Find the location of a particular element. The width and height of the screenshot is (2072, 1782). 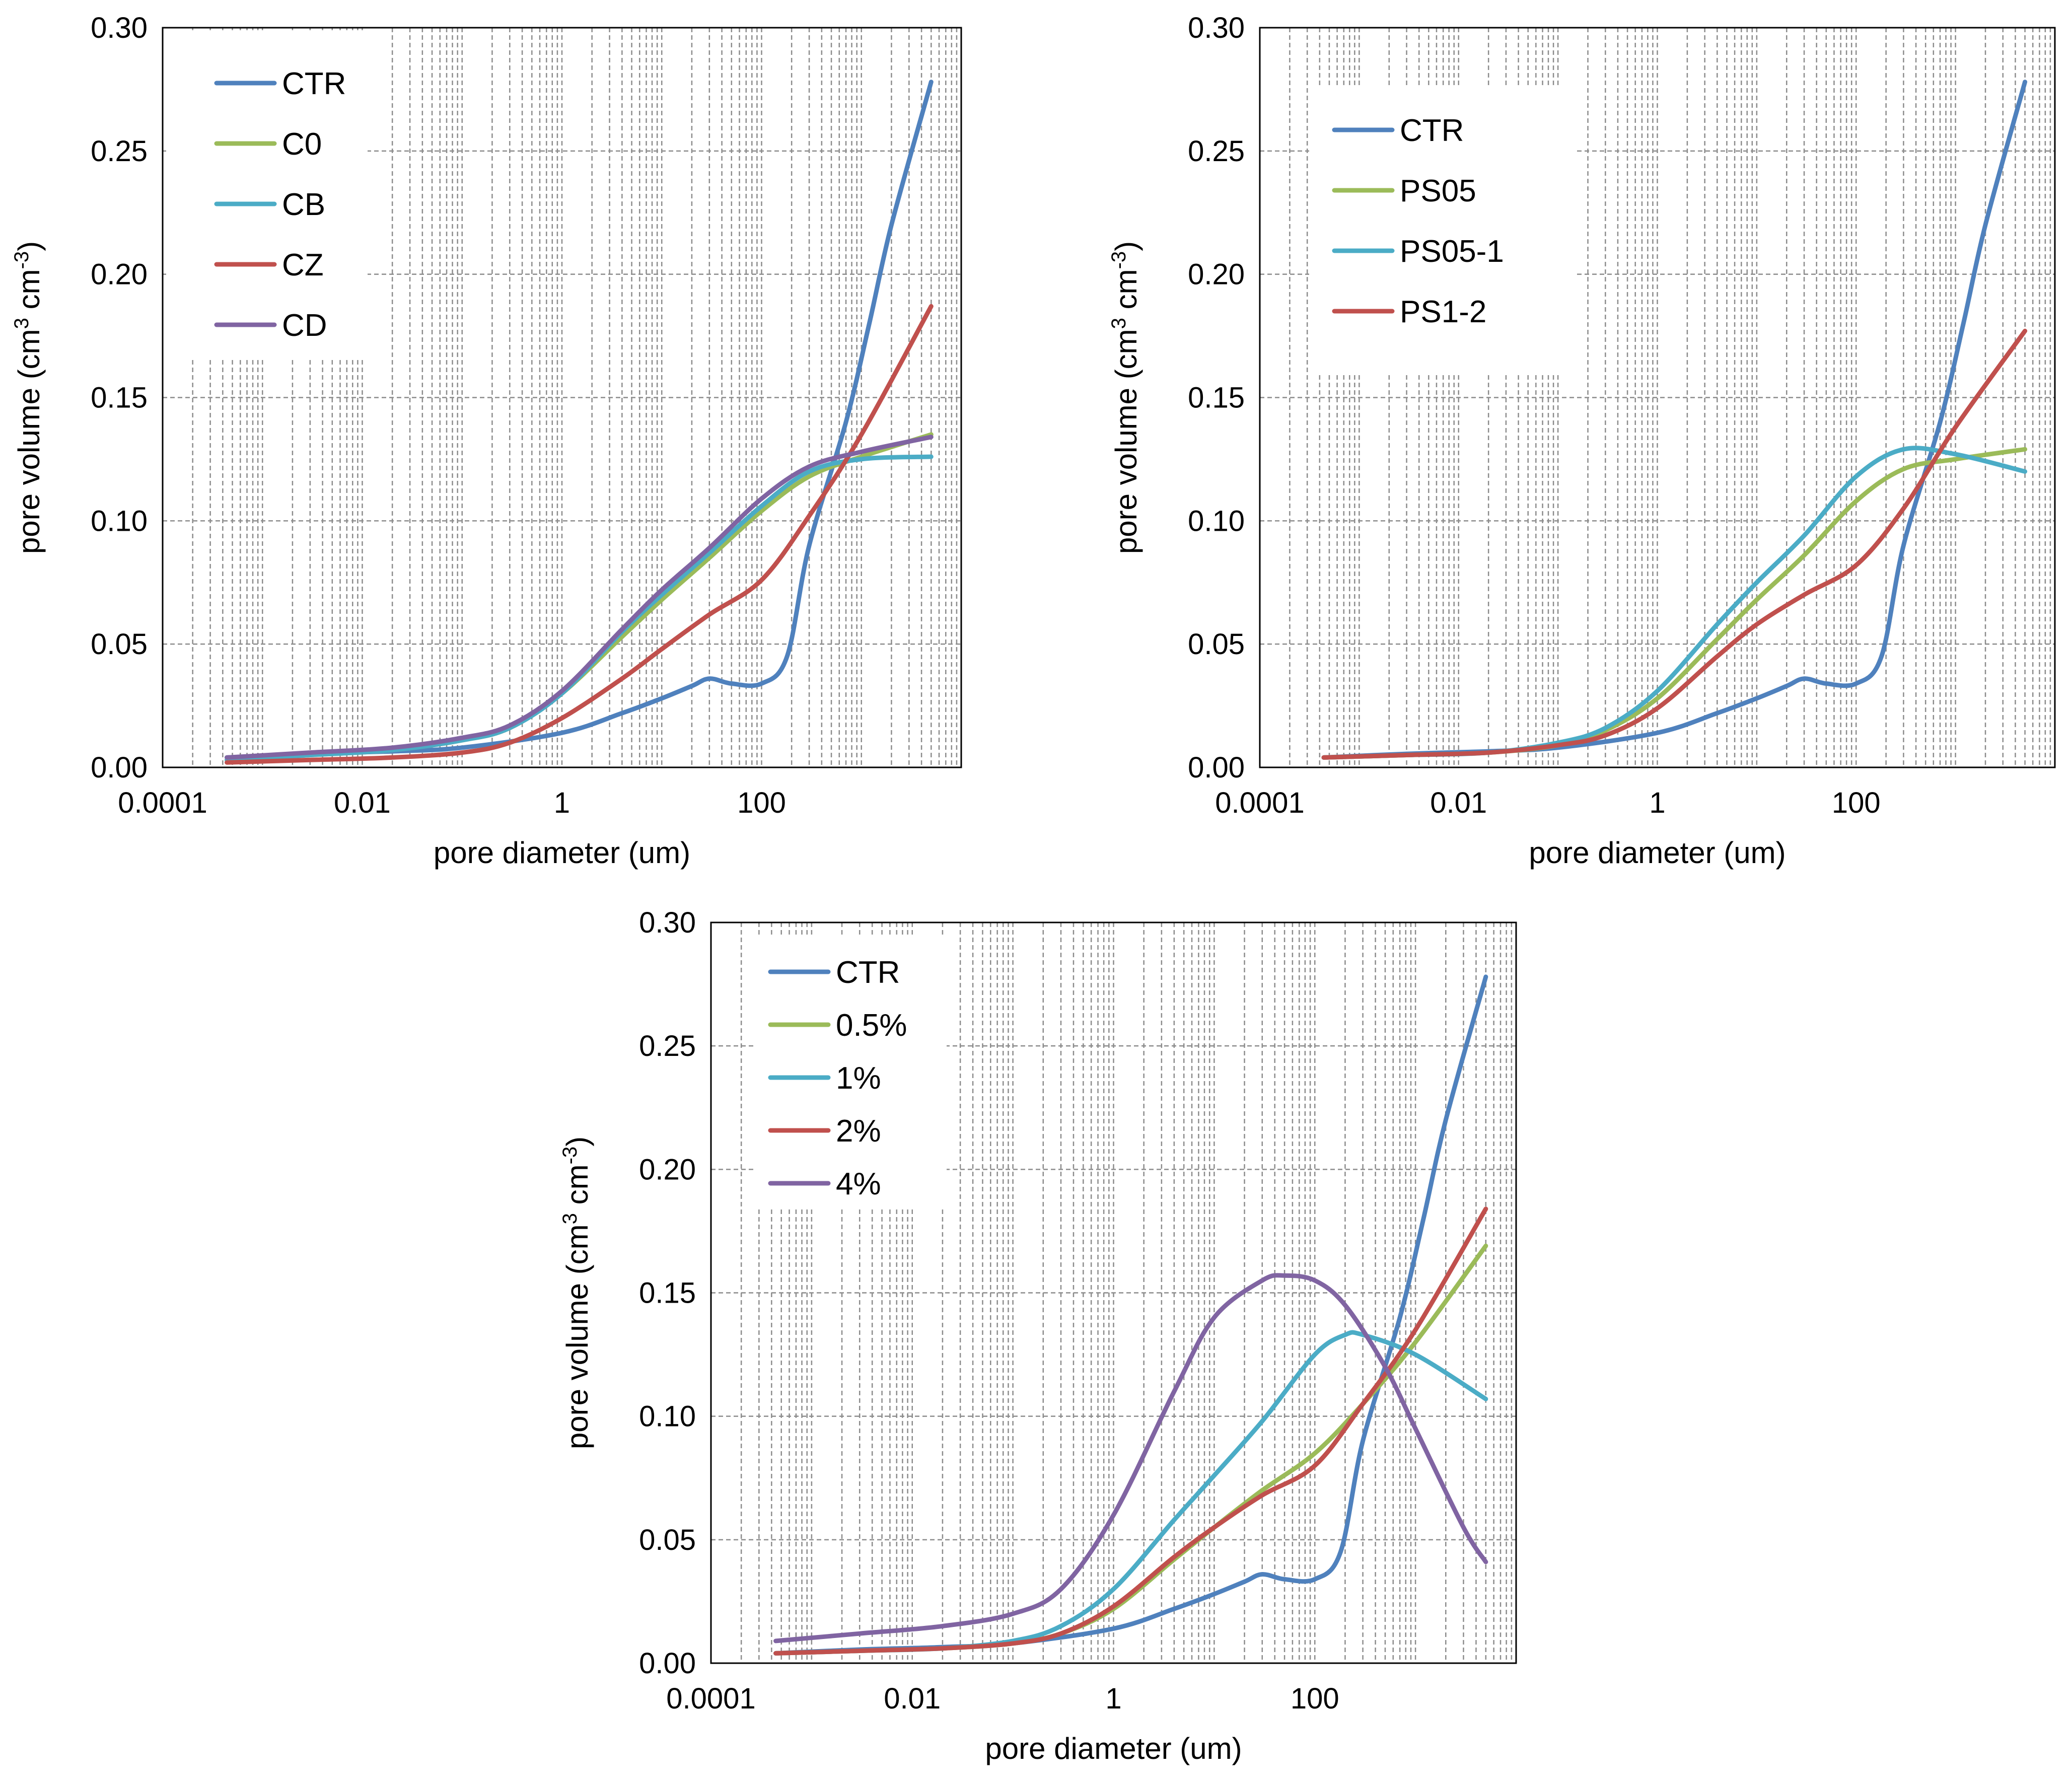

legend-label: 2% is located at coordinates (858, 1131).